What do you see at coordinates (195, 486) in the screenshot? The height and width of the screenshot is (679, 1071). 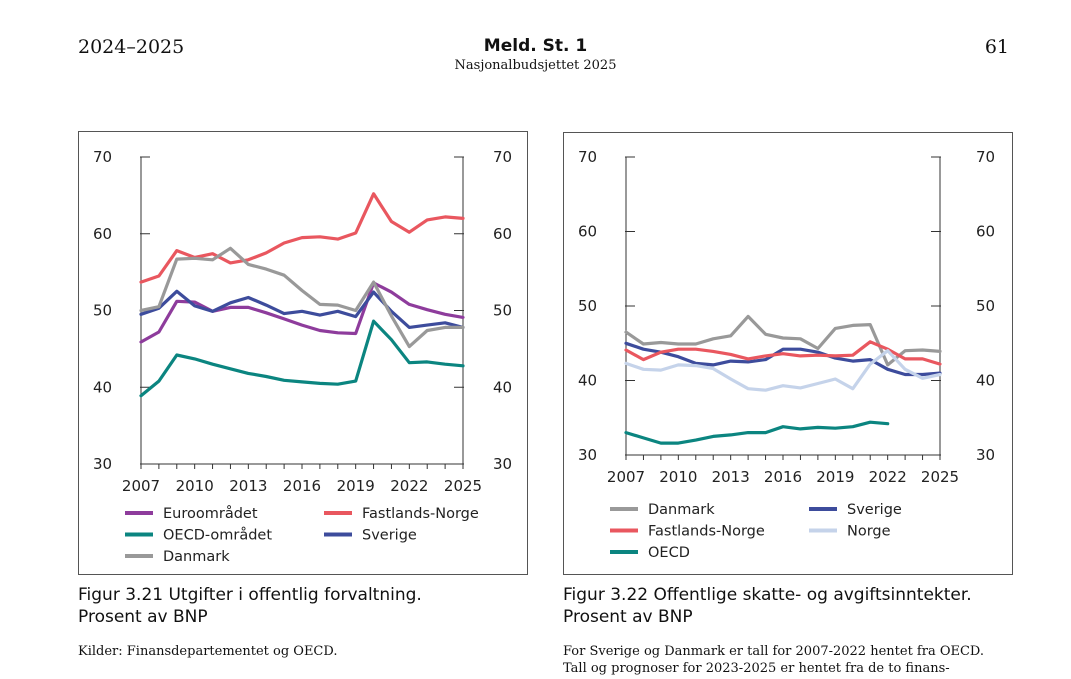 I see `fig321-xtick-label: 2010` at bounding box center [195, 486].